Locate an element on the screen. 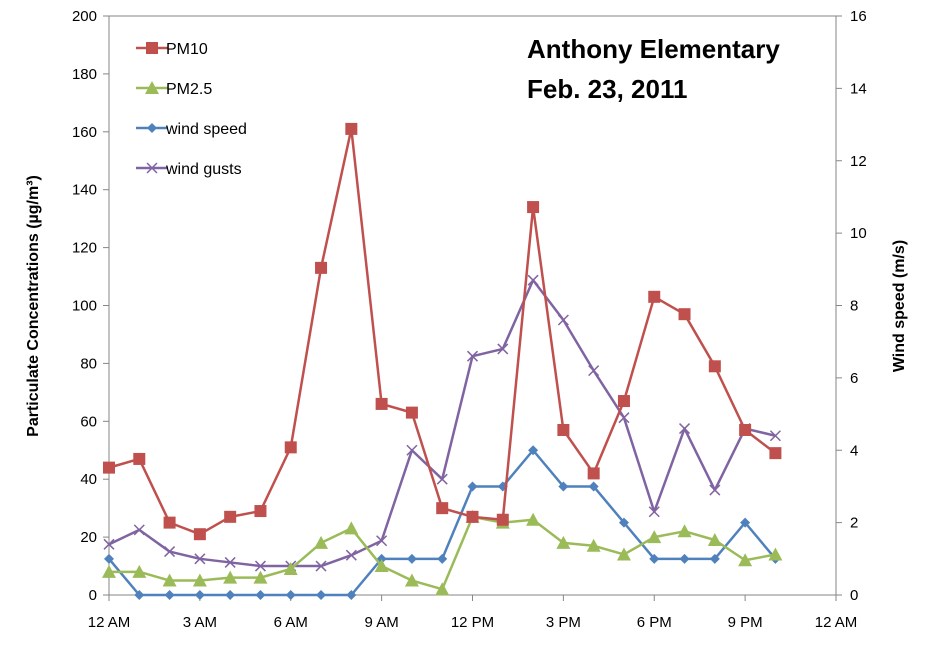  legend: PM10 PM2.5 wind speed wind gusts is located at coordinates (191, 109).